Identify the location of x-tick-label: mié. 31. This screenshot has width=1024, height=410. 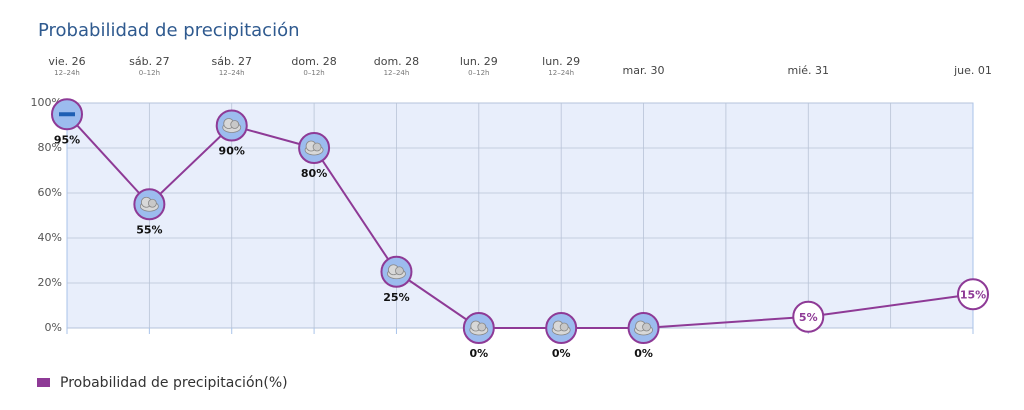
(809, 70).